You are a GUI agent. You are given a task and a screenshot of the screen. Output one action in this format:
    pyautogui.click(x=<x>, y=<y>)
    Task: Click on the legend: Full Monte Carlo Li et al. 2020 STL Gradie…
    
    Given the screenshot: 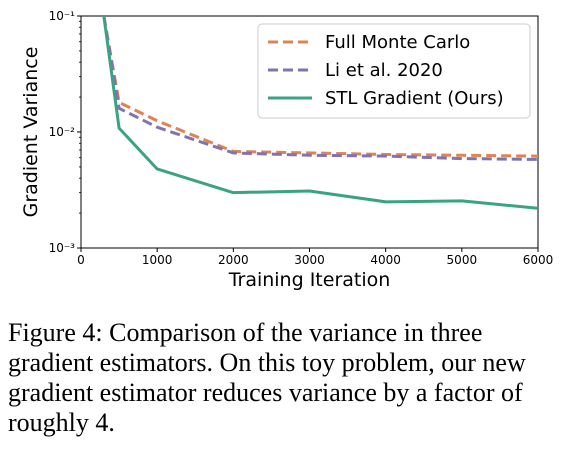 What is the action you would take?
    pyautogui.click(x=394, y=71)
    